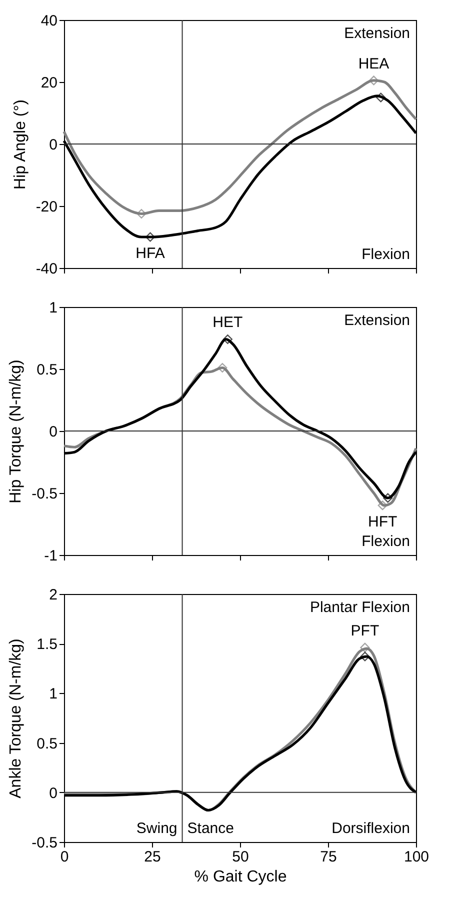 The image size is (456, 904). What do you see at coordinates (210, 828) in the screenshot?
I see `annotation: Stance` at bounding box center [210, 828].